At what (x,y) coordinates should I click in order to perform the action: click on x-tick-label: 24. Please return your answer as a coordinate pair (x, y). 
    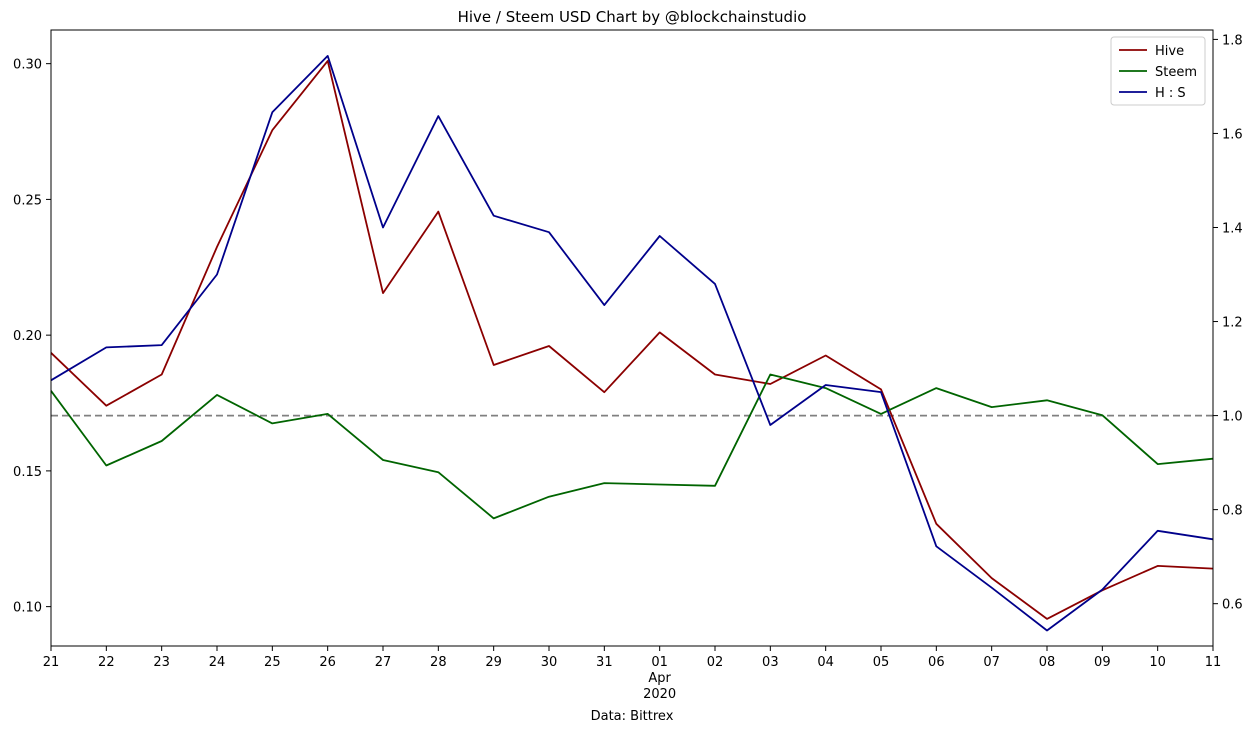
    Looking at the image, I should click on (217, 662).